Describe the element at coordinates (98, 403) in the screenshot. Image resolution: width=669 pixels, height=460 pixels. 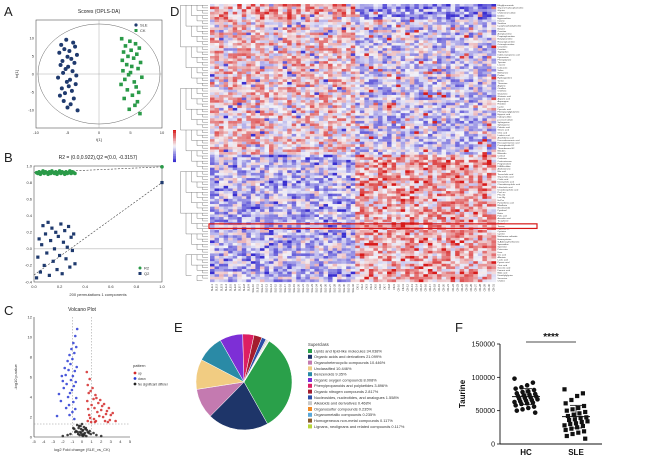
I see `volcano-point-up` at that location.